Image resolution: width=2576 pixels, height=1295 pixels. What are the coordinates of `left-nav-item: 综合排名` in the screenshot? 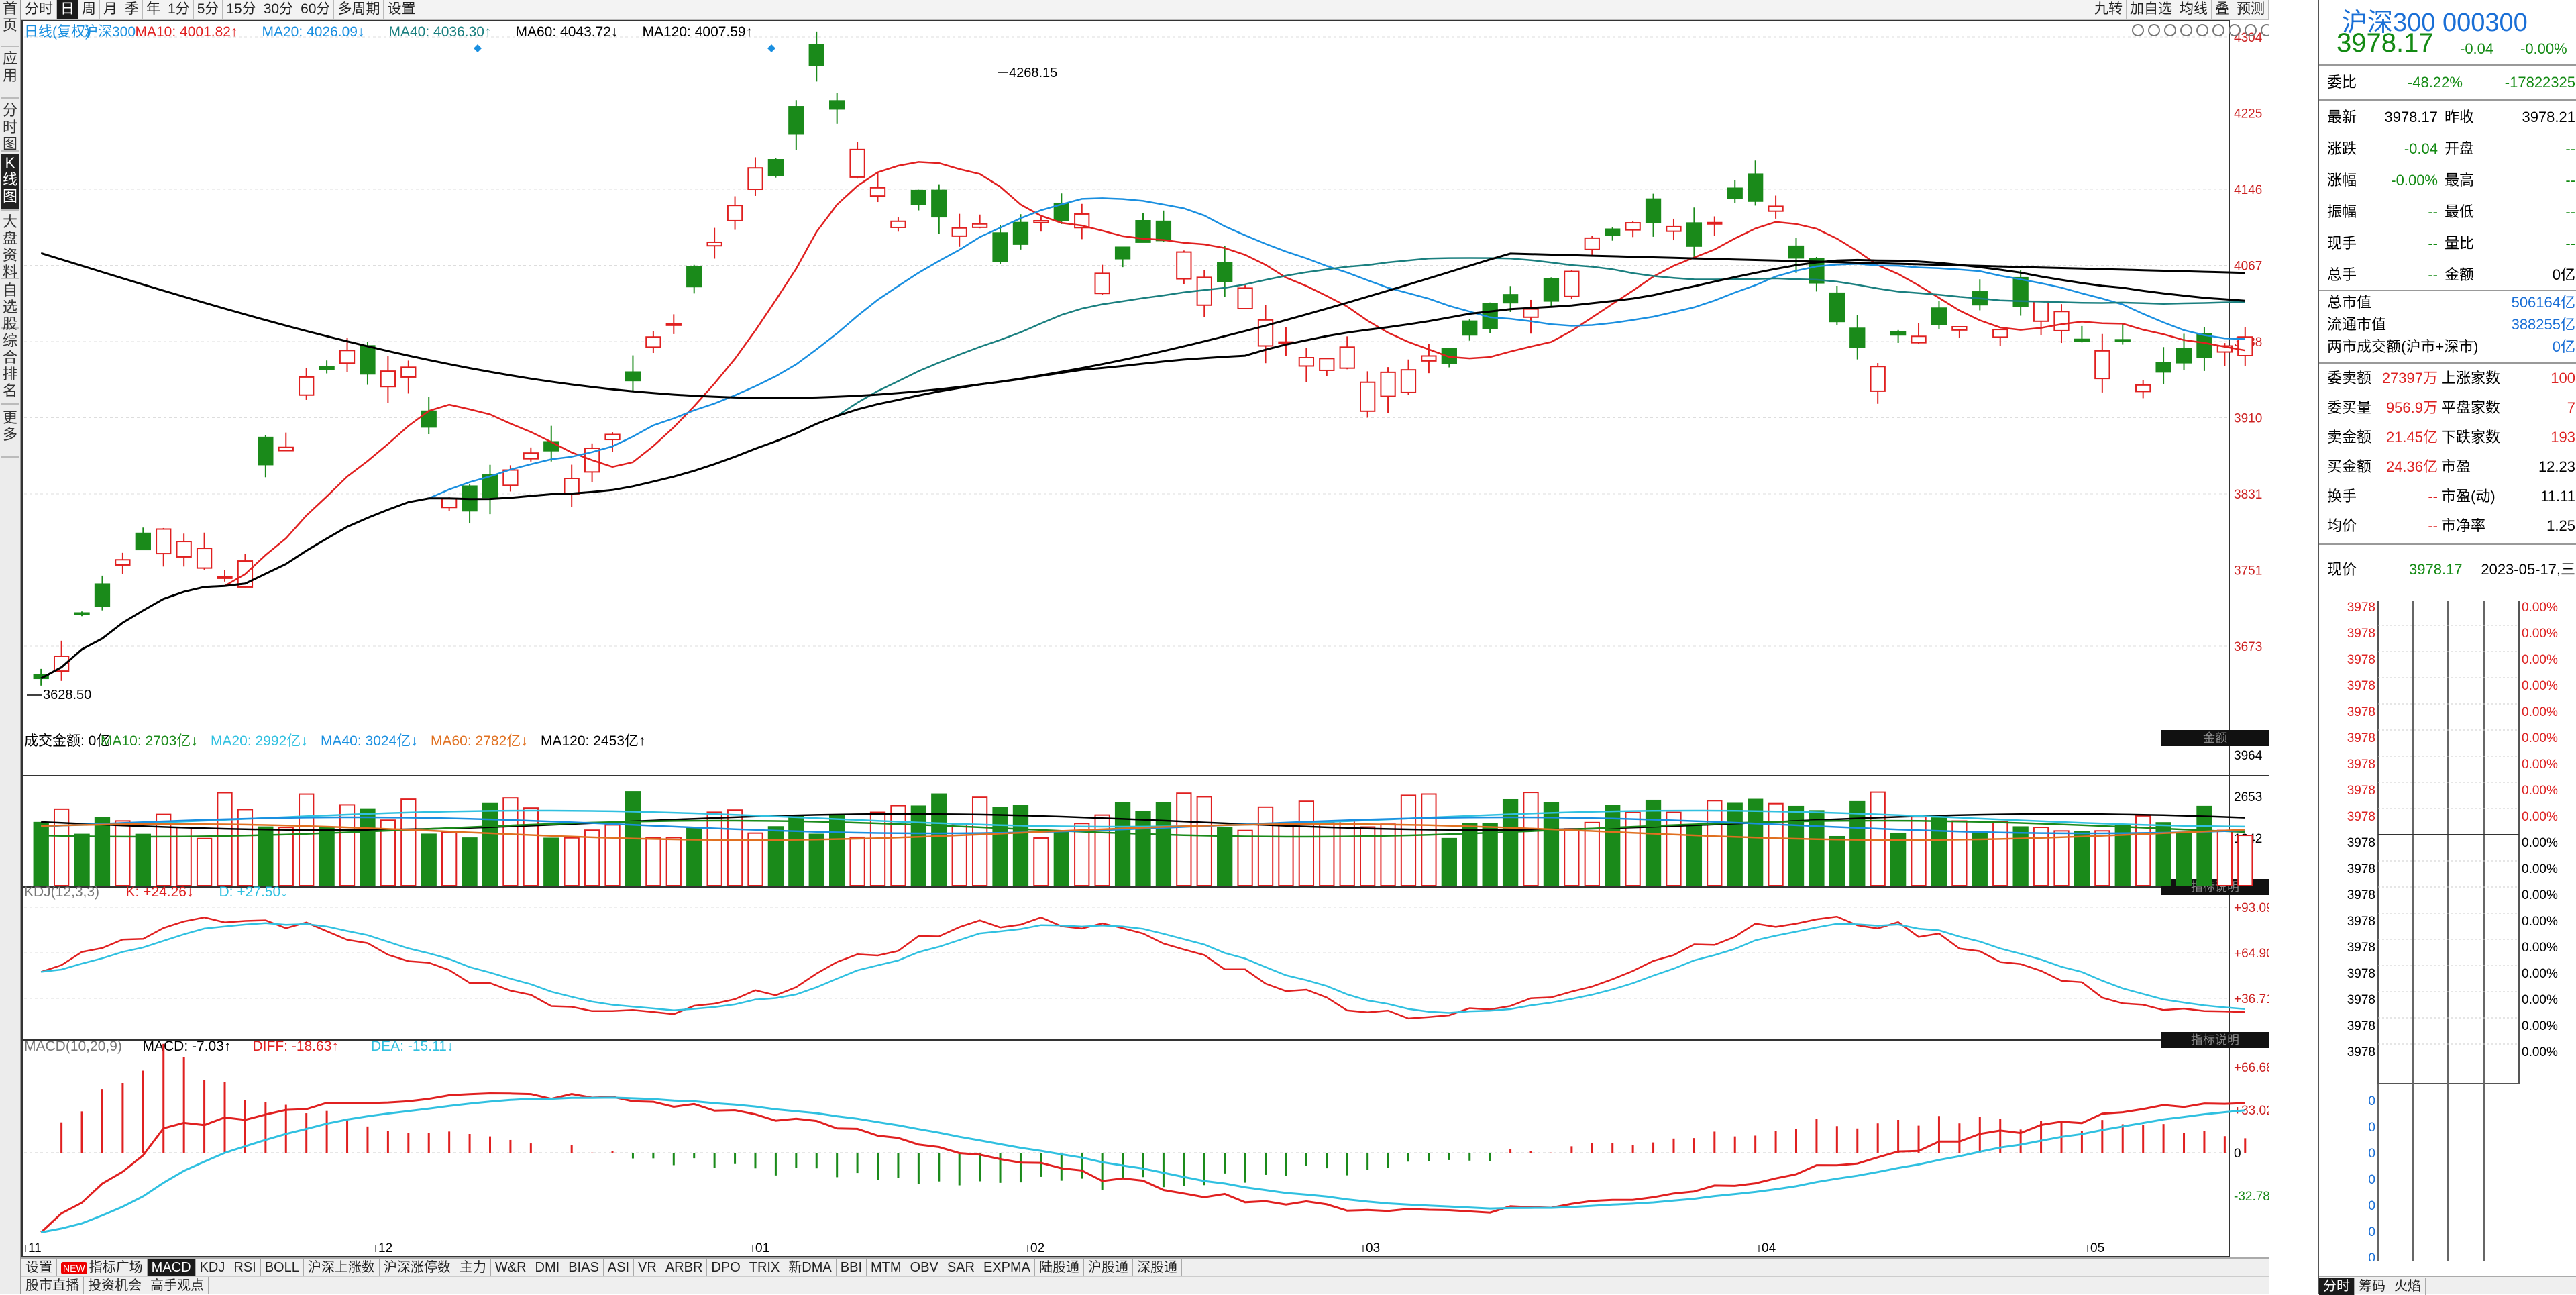 It's located at (10, 368).